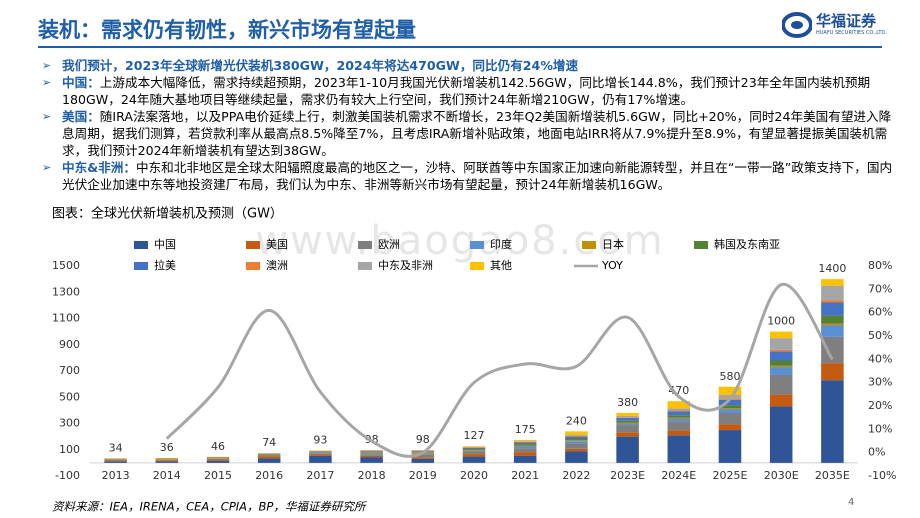 This screenshot has width=920, height=518. I want to click on source: 资料来源：IEA，IRENA，CEA，CPIA，BP，华福证券研究所, so click(209, 507).